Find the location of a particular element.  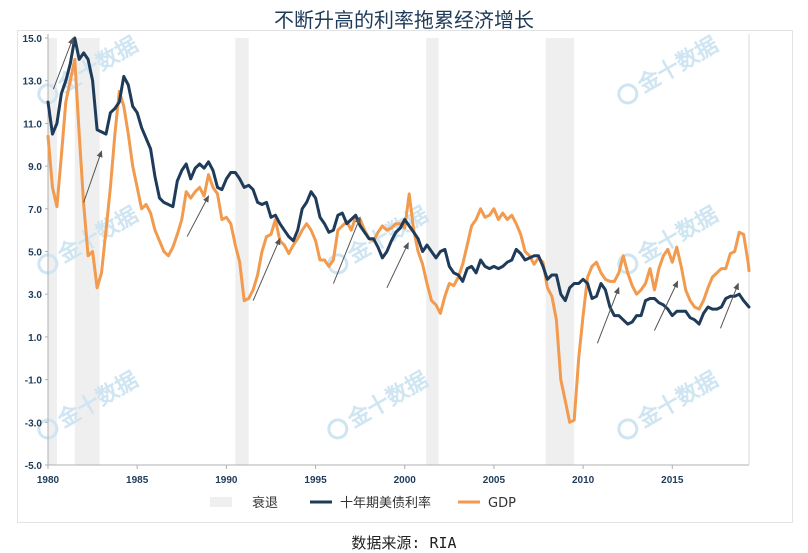

y-tick-label: 9.0 is located at coordinates (35, 167).